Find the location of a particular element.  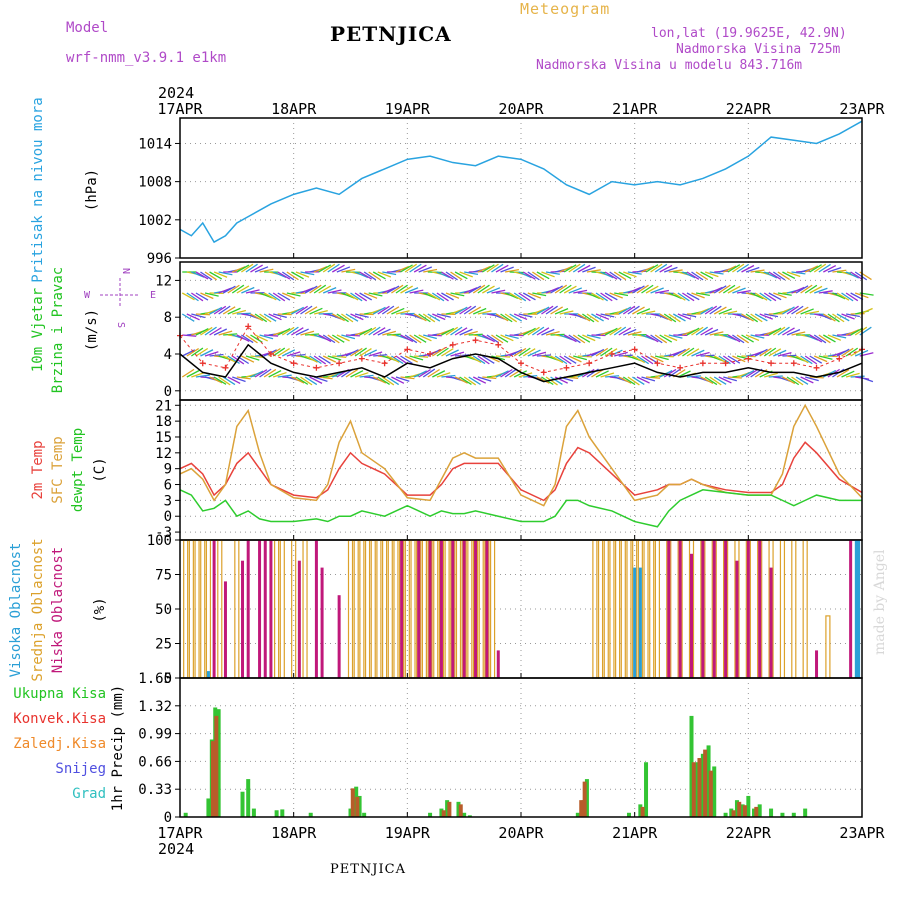

bottom-date-label: 17APR is located at coordinates (180, 833).